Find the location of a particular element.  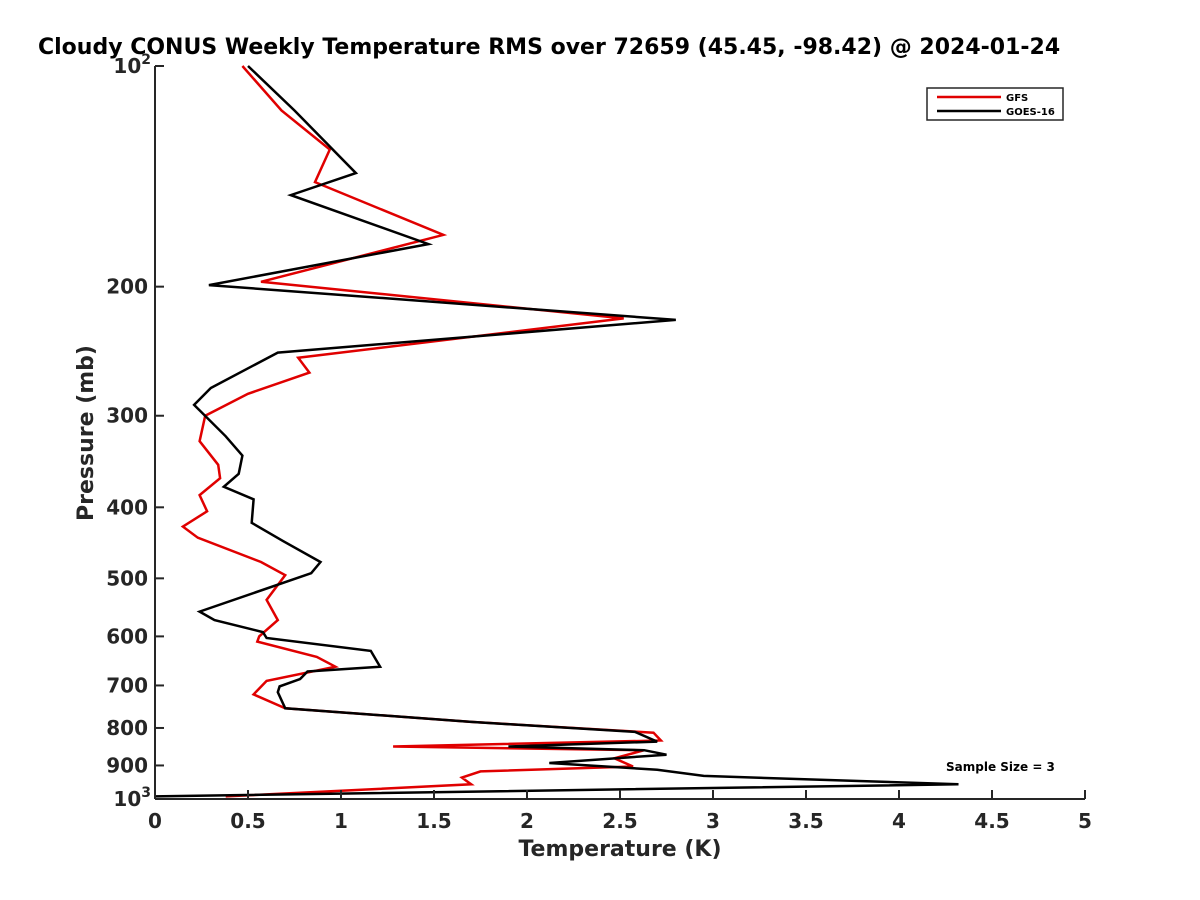

y-tick-label: 600 is located at coordinates (127, 636).